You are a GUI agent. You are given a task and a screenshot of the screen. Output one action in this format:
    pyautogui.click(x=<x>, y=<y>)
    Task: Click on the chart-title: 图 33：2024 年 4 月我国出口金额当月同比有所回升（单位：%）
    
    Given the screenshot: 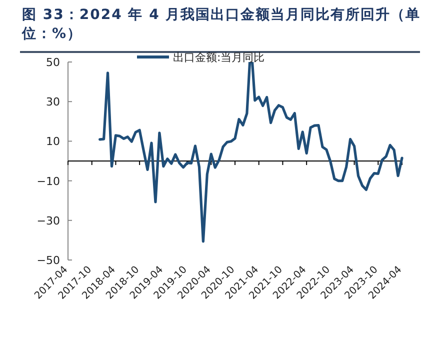 What is the action you would take?
    pyautogui.click(x=222, y=25)
    